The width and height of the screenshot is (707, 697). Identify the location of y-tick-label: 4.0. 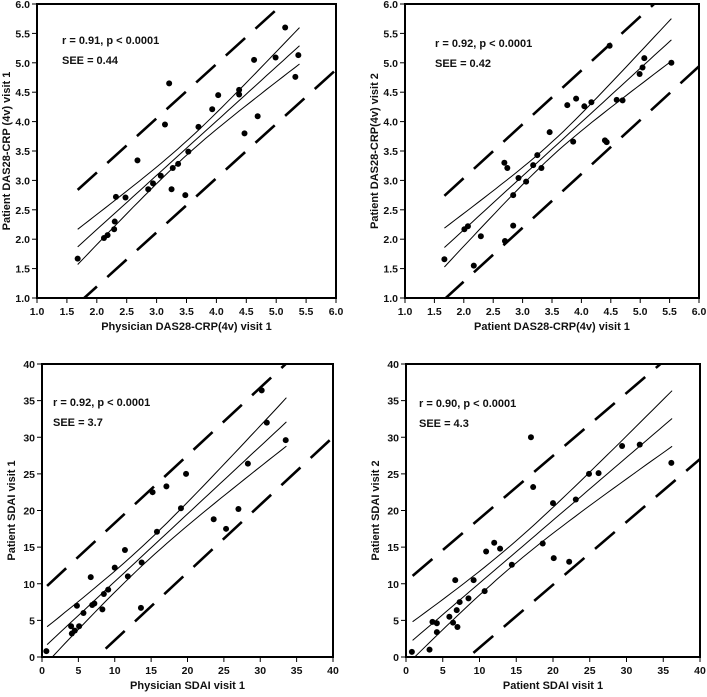
(22, 123).